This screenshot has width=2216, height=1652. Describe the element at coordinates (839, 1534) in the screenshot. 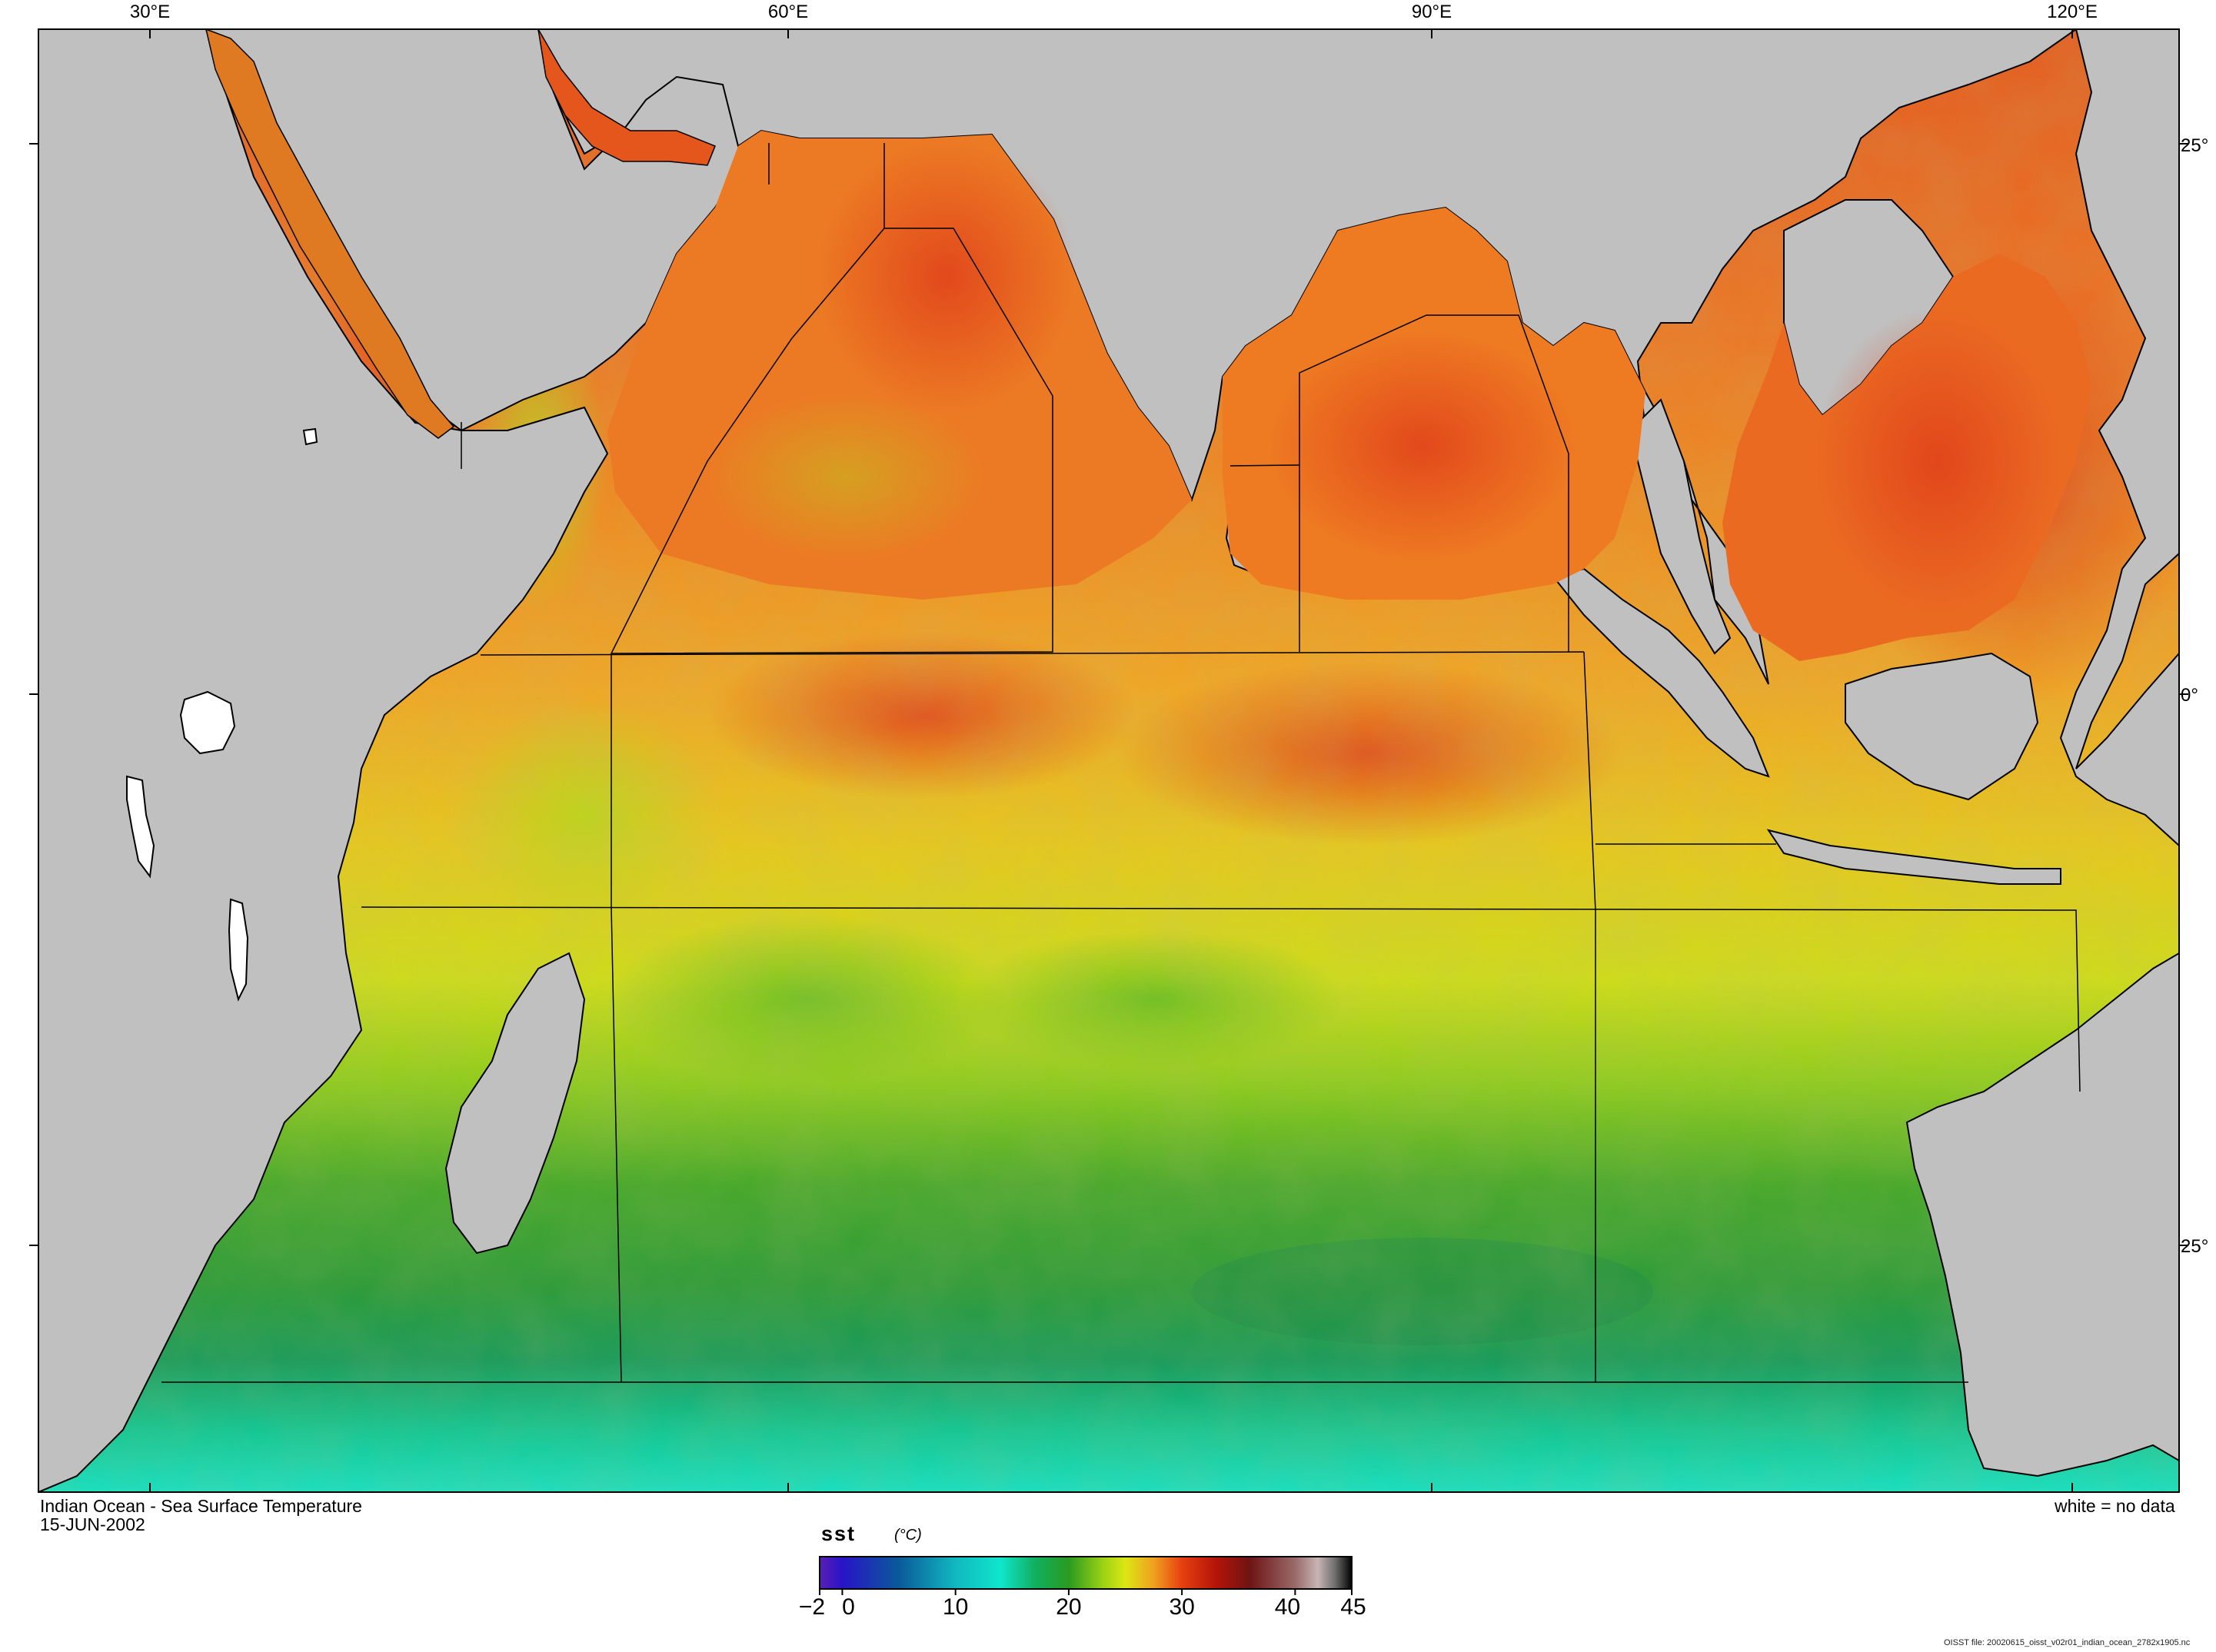

I see `colorbar-variable: sst` at that location.